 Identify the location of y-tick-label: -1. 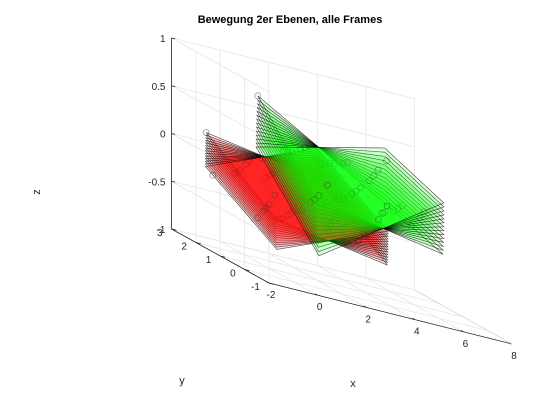
(255, 287).